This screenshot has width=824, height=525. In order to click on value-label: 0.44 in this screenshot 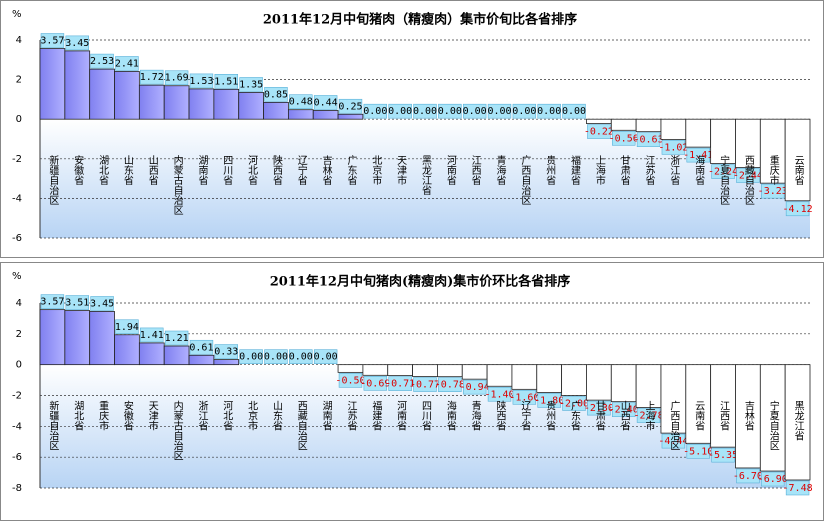, I will do `click(326, 102)`.